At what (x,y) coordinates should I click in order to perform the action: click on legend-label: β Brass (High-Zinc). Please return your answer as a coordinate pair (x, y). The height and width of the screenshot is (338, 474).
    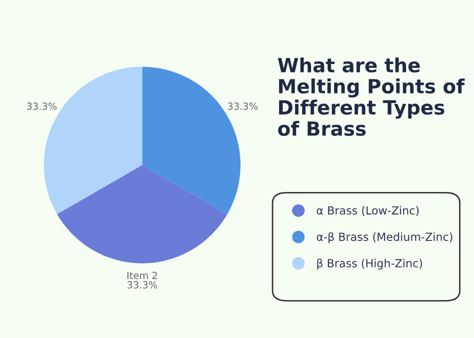
    Looking at the image, I should click on (369, 264).